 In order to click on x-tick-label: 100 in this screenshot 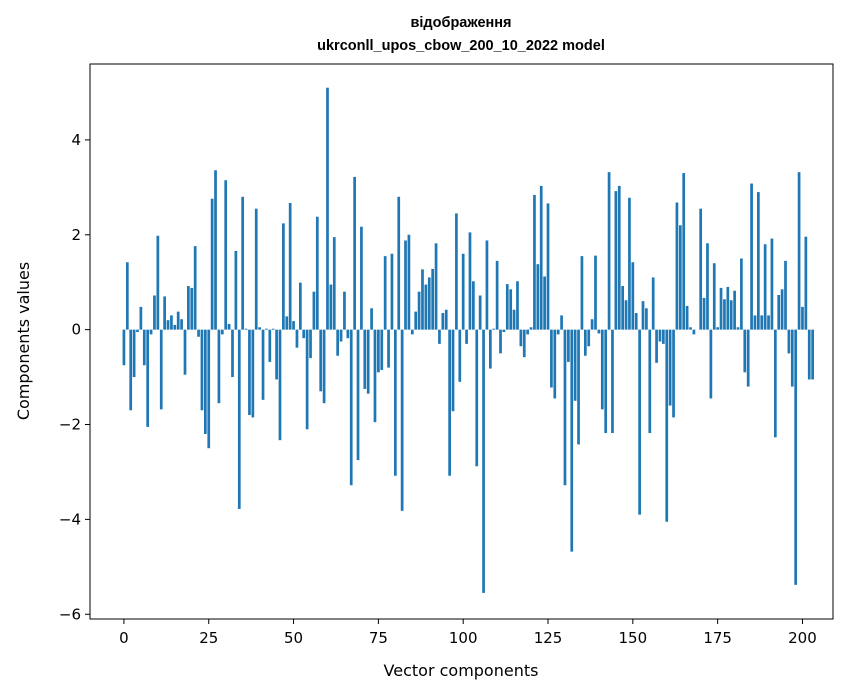, I will do `click(463, 638)`.